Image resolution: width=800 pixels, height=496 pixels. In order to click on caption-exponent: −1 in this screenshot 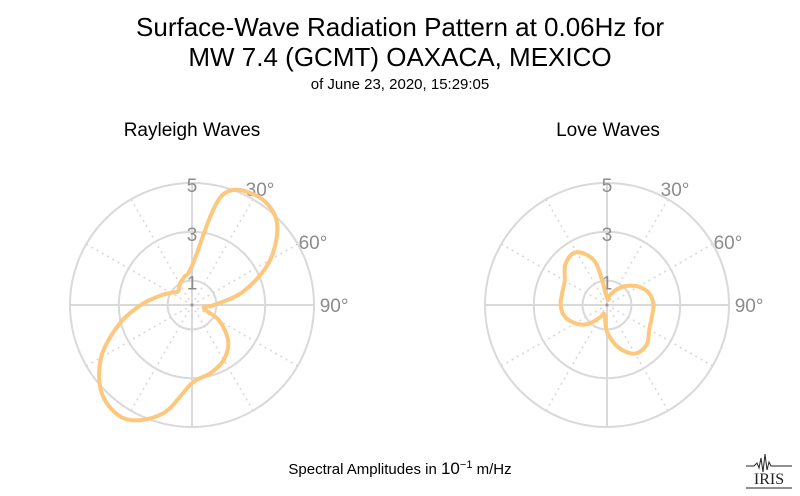, I will do `click(466, 465)`.